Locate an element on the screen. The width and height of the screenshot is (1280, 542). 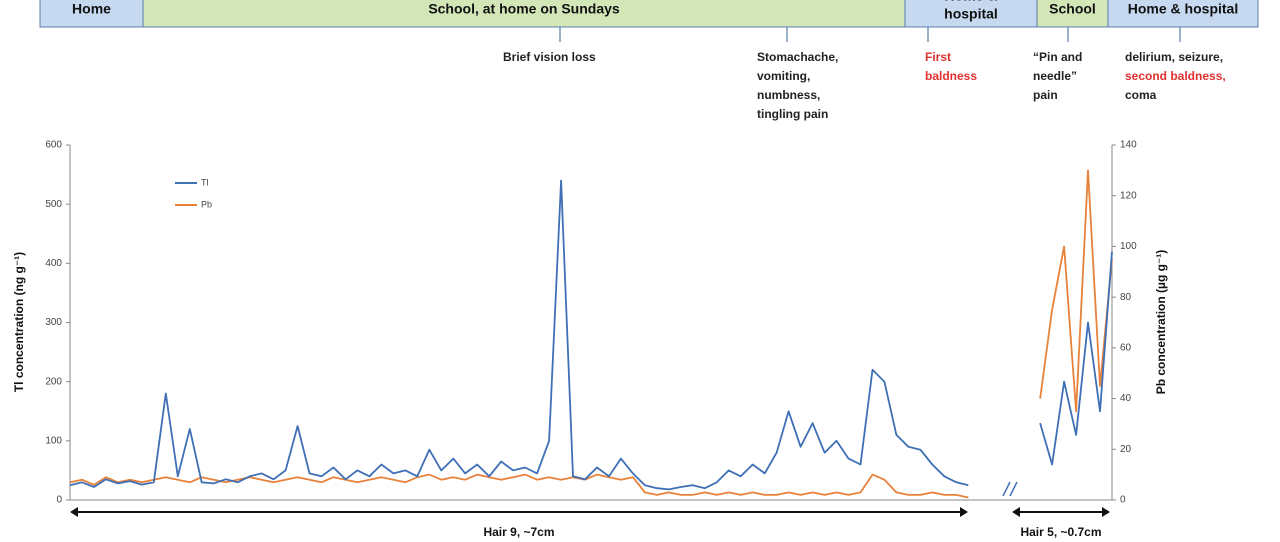
timeline-label: Home & hospital is located at coordinates (1183, 9).